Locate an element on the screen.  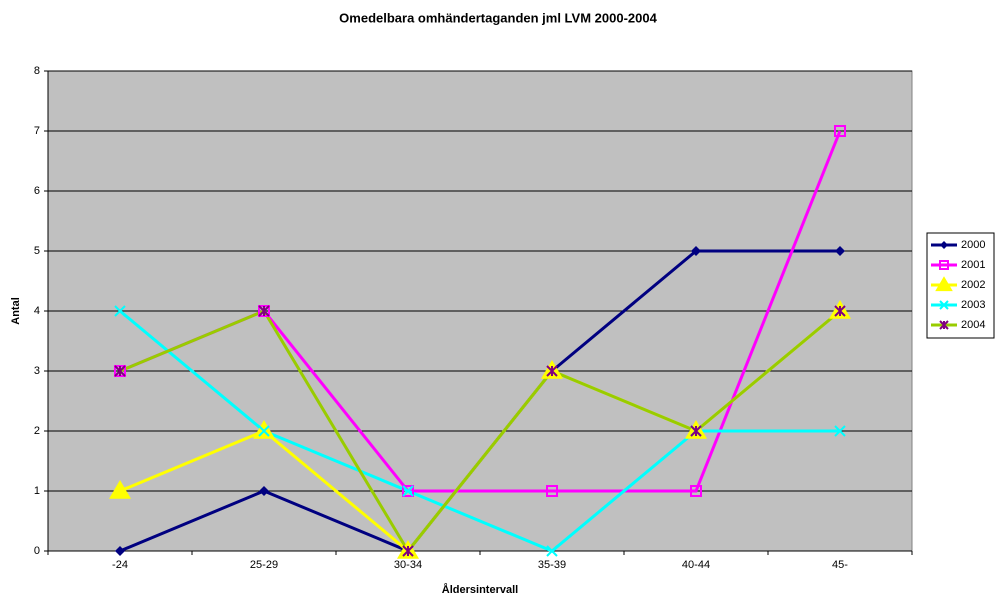
x-axis-label: Åldersintervall is located at coordinates (480, 589).